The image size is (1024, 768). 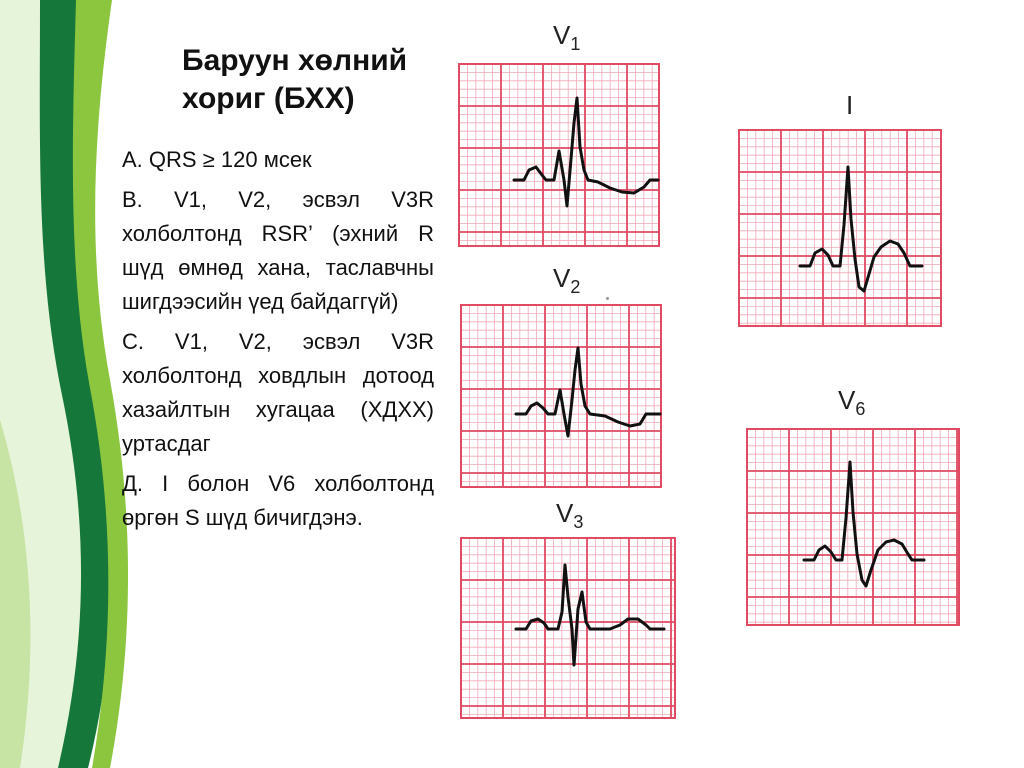 What do you see at coordinates (575, 287) in the screenshot?
I see `lead-label-v2-index: 2` at bounding box center [575, 287].